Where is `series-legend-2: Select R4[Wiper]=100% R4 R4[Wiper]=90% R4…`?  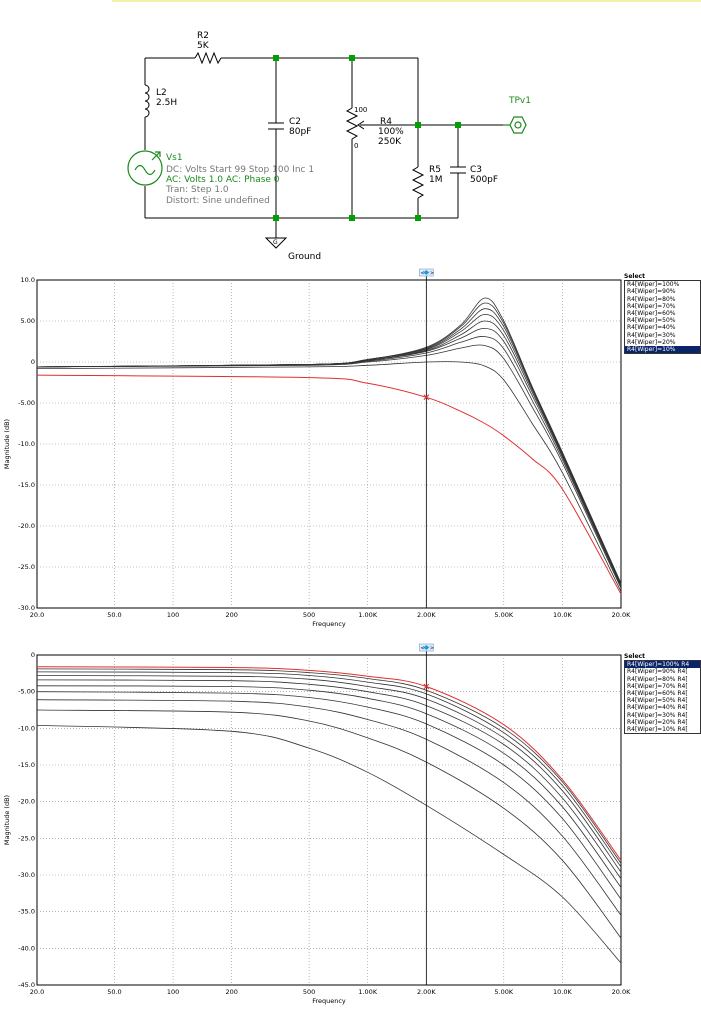 series-legend-2: Select R4[Wiper]=100% R4 R4[Wiper]=90% R4… is located at coordinates (662, 694).